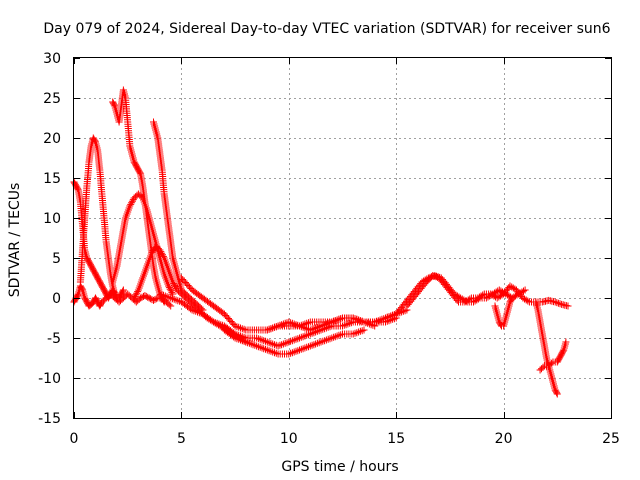 The image size is (640, 480). What do you see at coordinates (504, 439) in the screenshot?
I see `x-tick-label: 20` at bounding box center [504, 439].